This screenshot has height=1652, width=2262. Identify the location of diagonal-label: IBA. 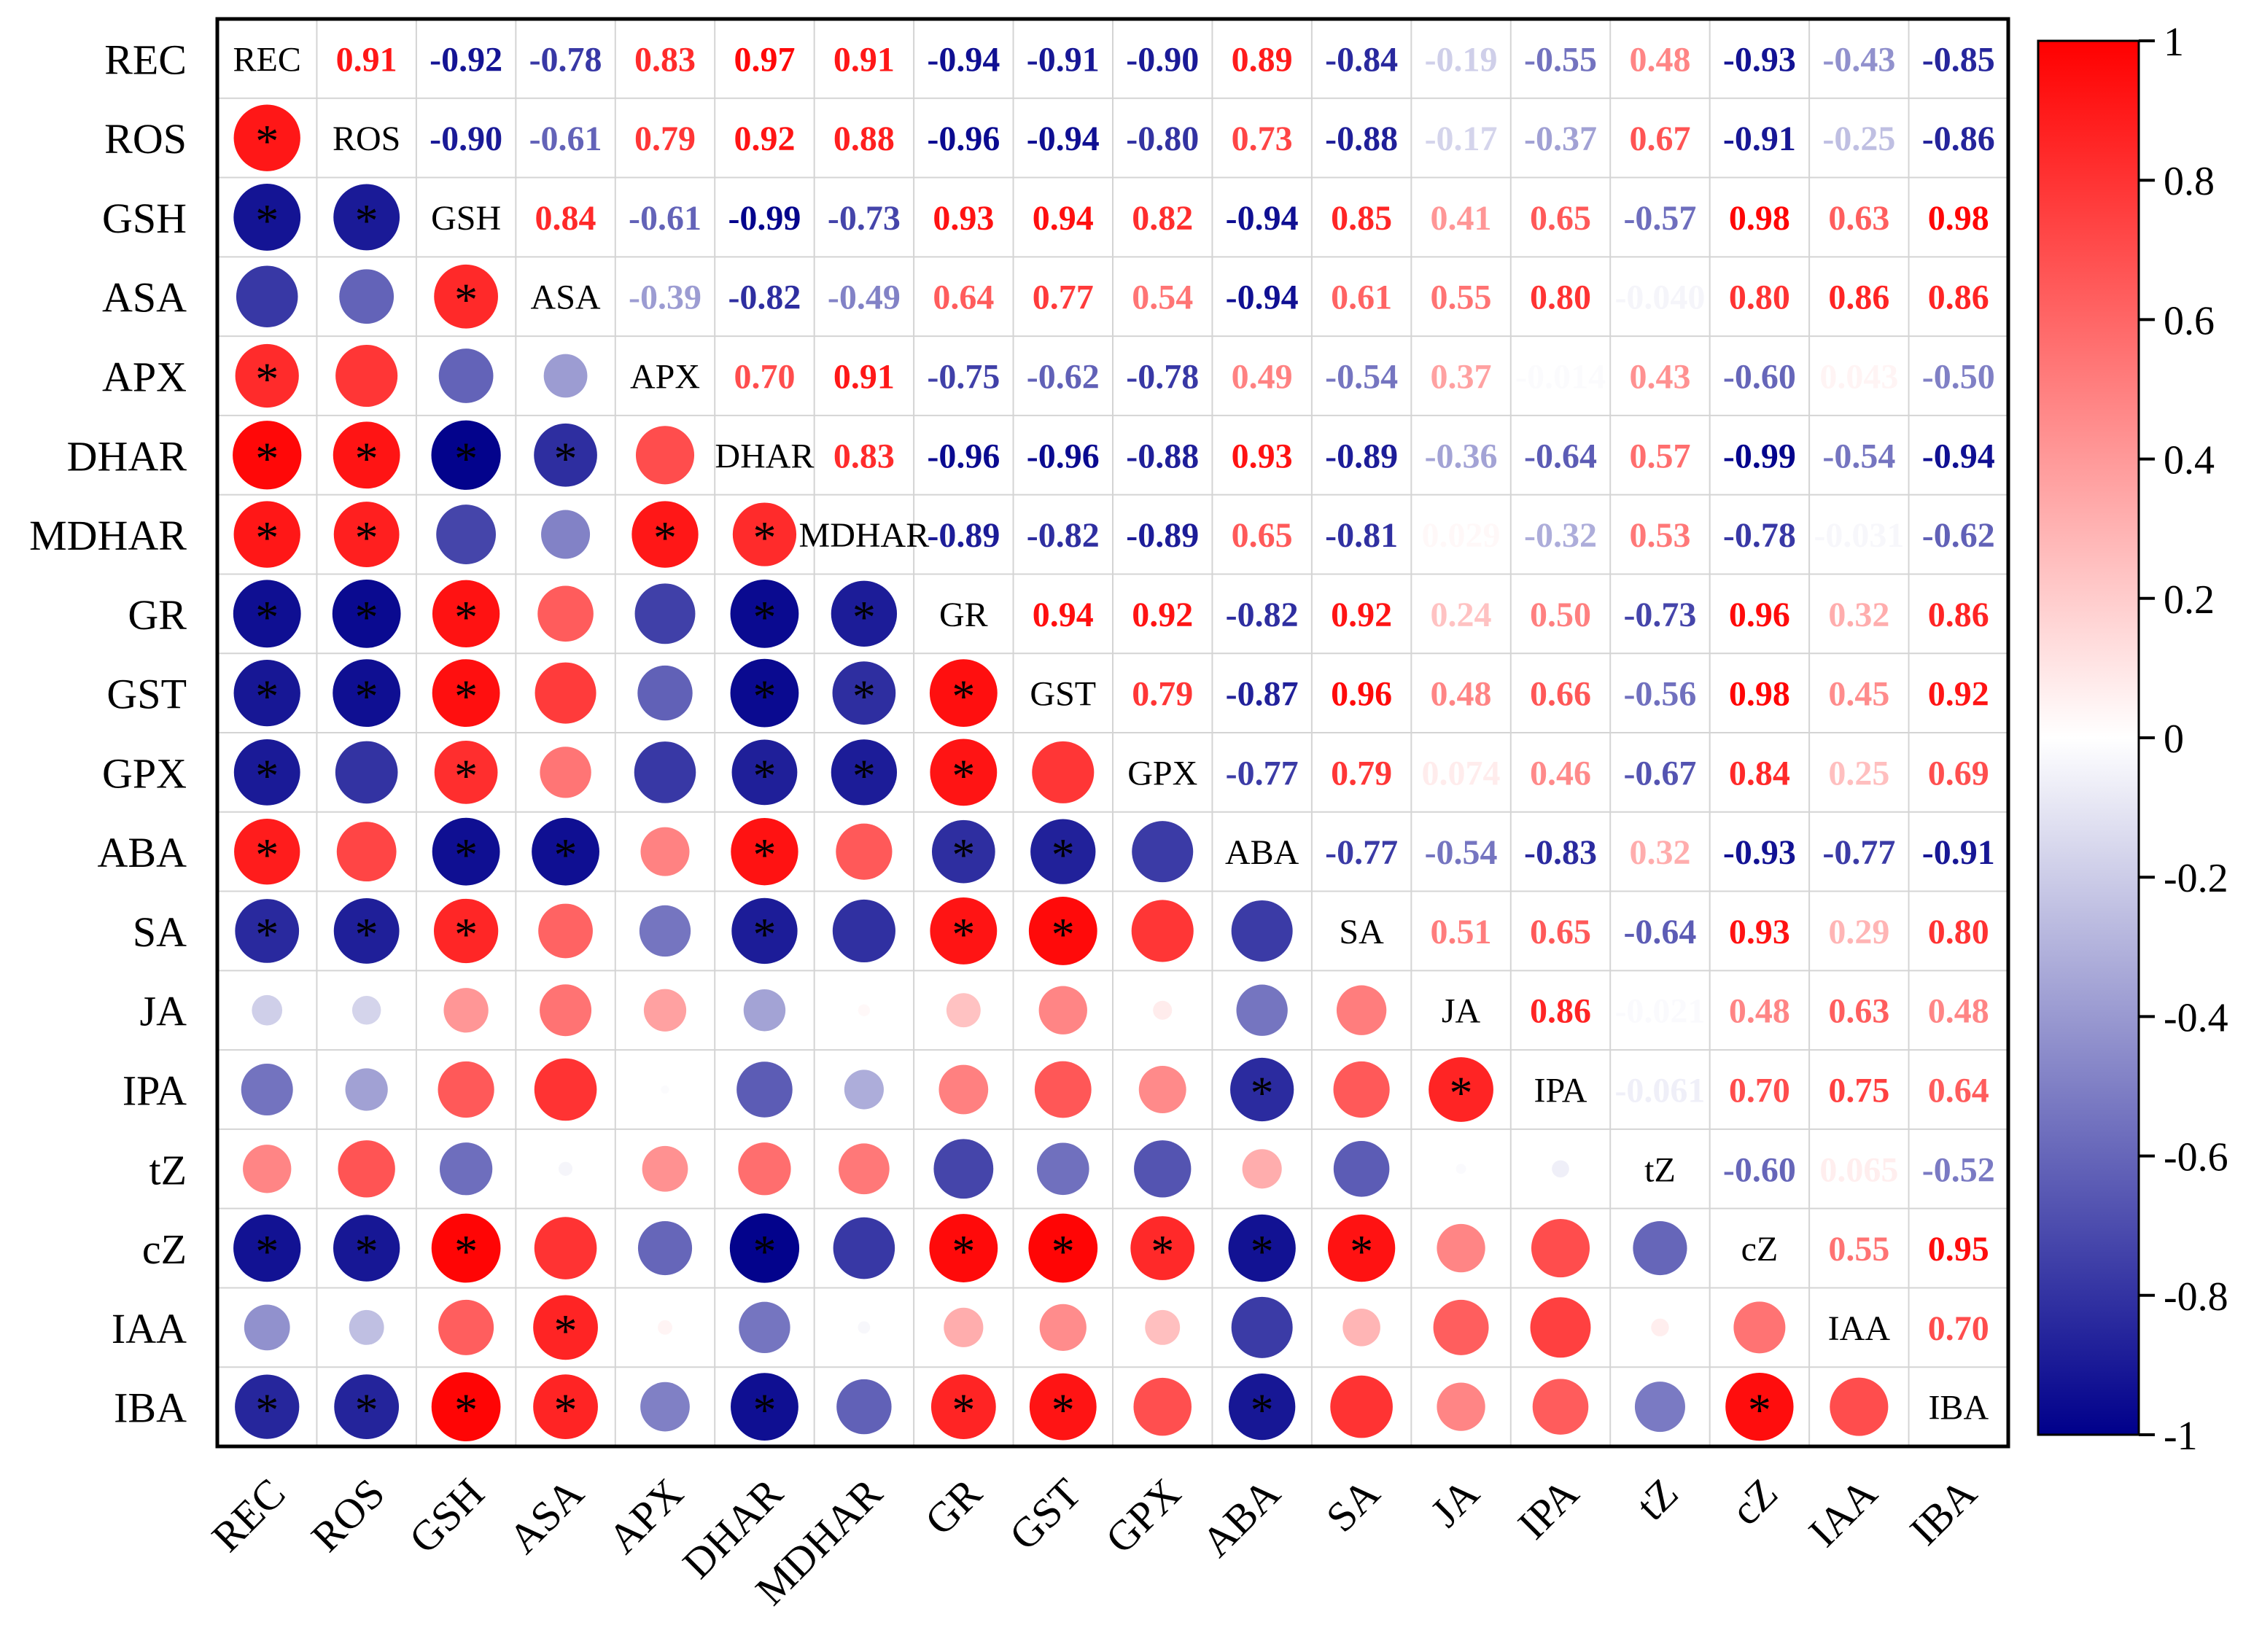
(1958, 1408).